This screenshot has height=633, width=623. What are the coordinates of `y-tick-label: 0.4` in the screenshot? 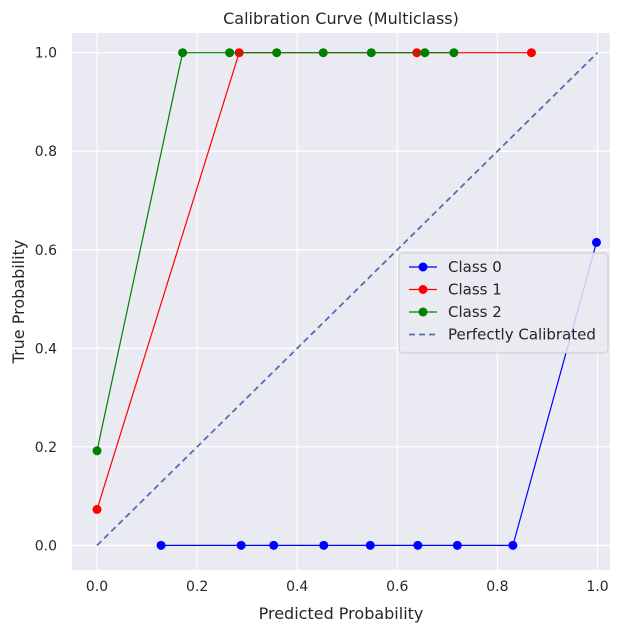 It's located at (46, 349).